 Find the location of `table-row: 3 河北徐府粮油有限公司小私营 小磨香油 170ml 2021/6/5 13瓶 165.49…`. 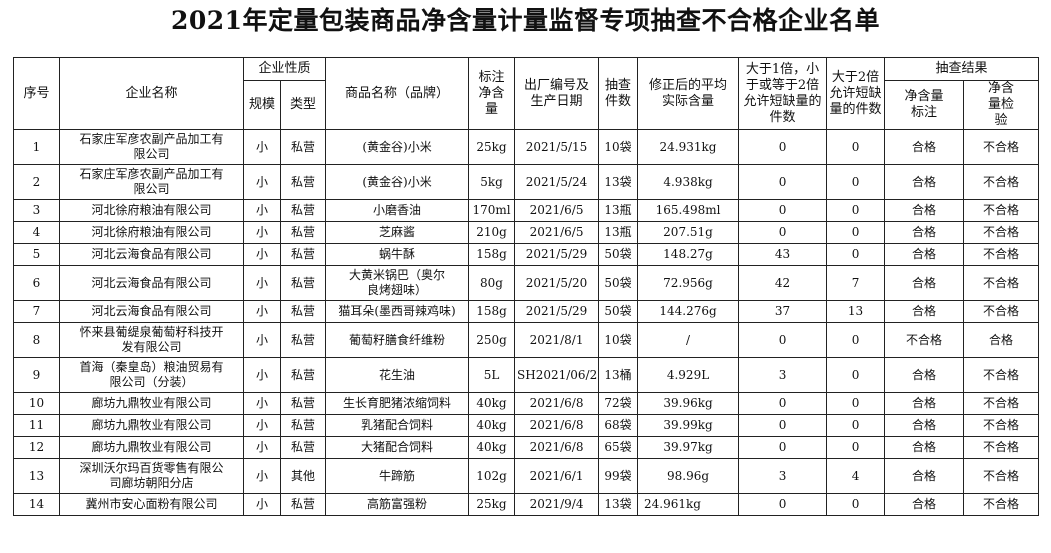

table-row: 3 河北徐府粮油有限公司小私营 小磨香油 170ml 2021/6/5 13瓶 165.49… is located at coordinates (526, 210).